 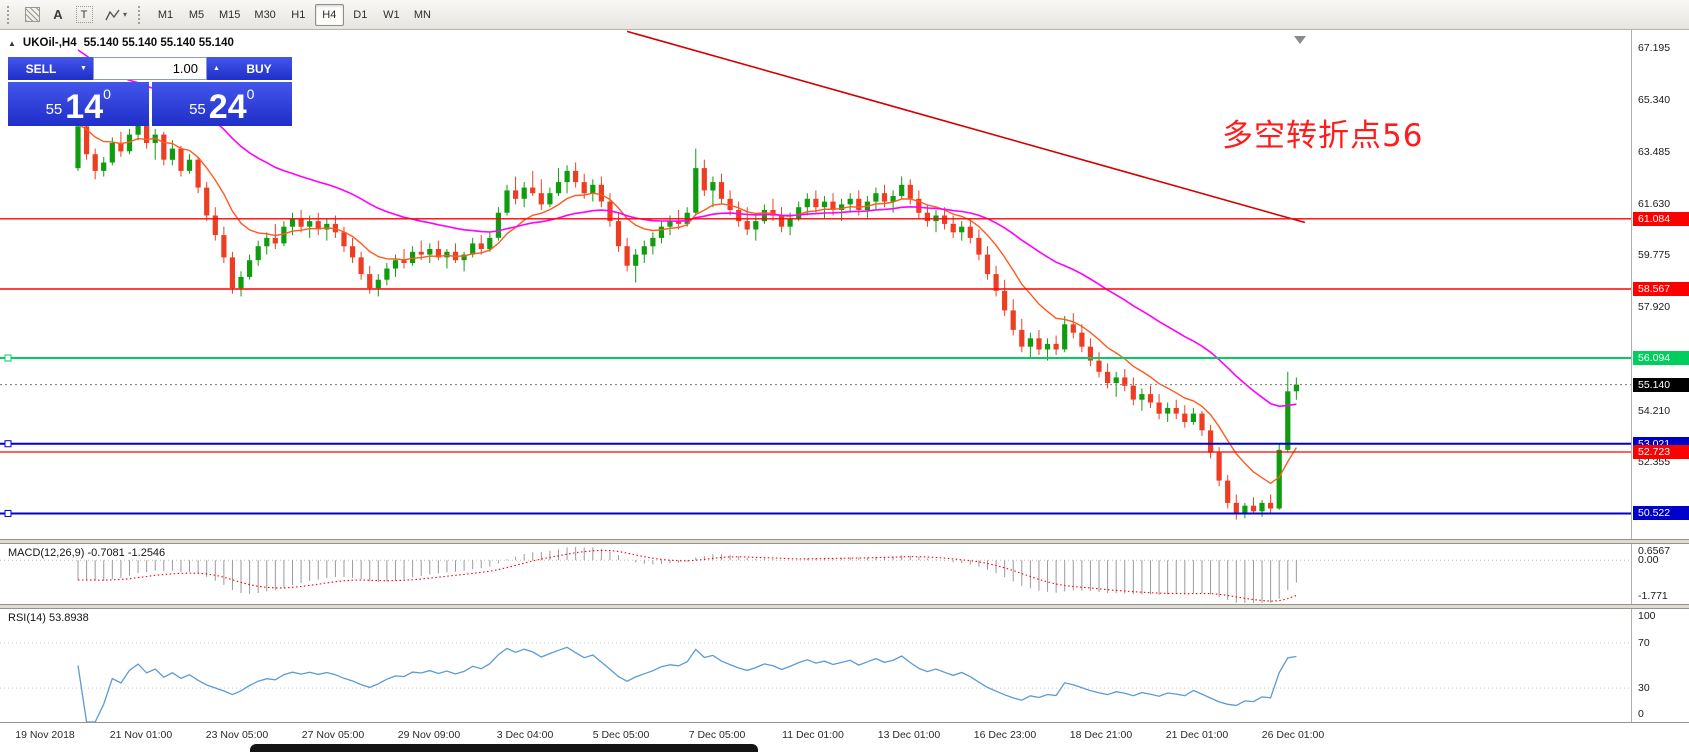 What do you see at coordinates (116, 15) in the screenshot?
I see `line-studies-icon: ▾` at bounding box center [116, 15].